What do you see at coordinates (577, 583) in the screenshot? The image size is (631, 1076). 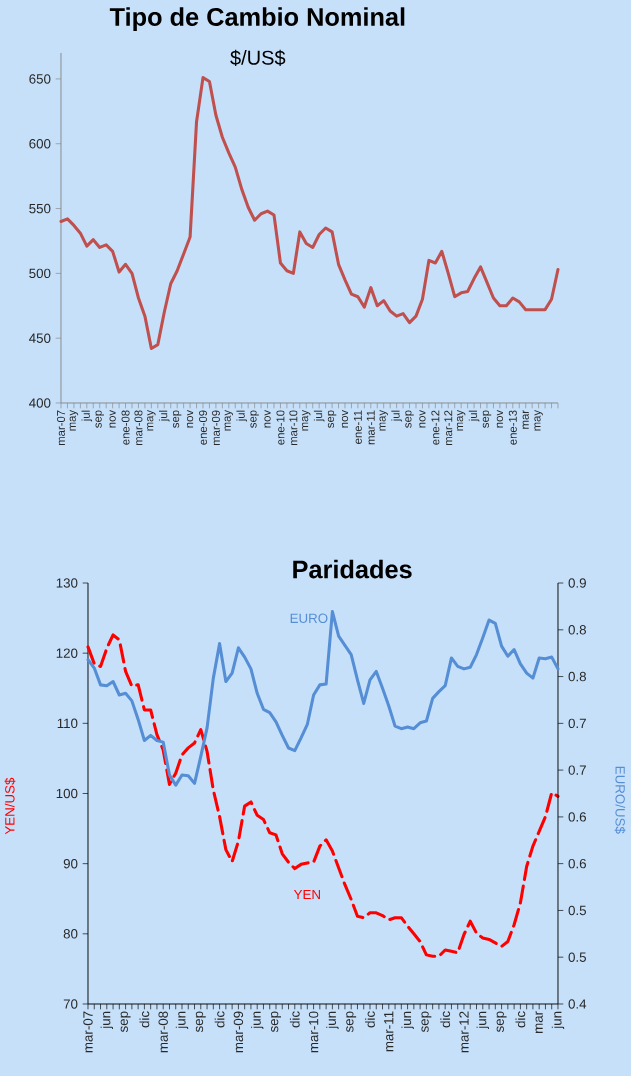 I see `y2-tick-label: 0.9` at bounding box center [577, 583].